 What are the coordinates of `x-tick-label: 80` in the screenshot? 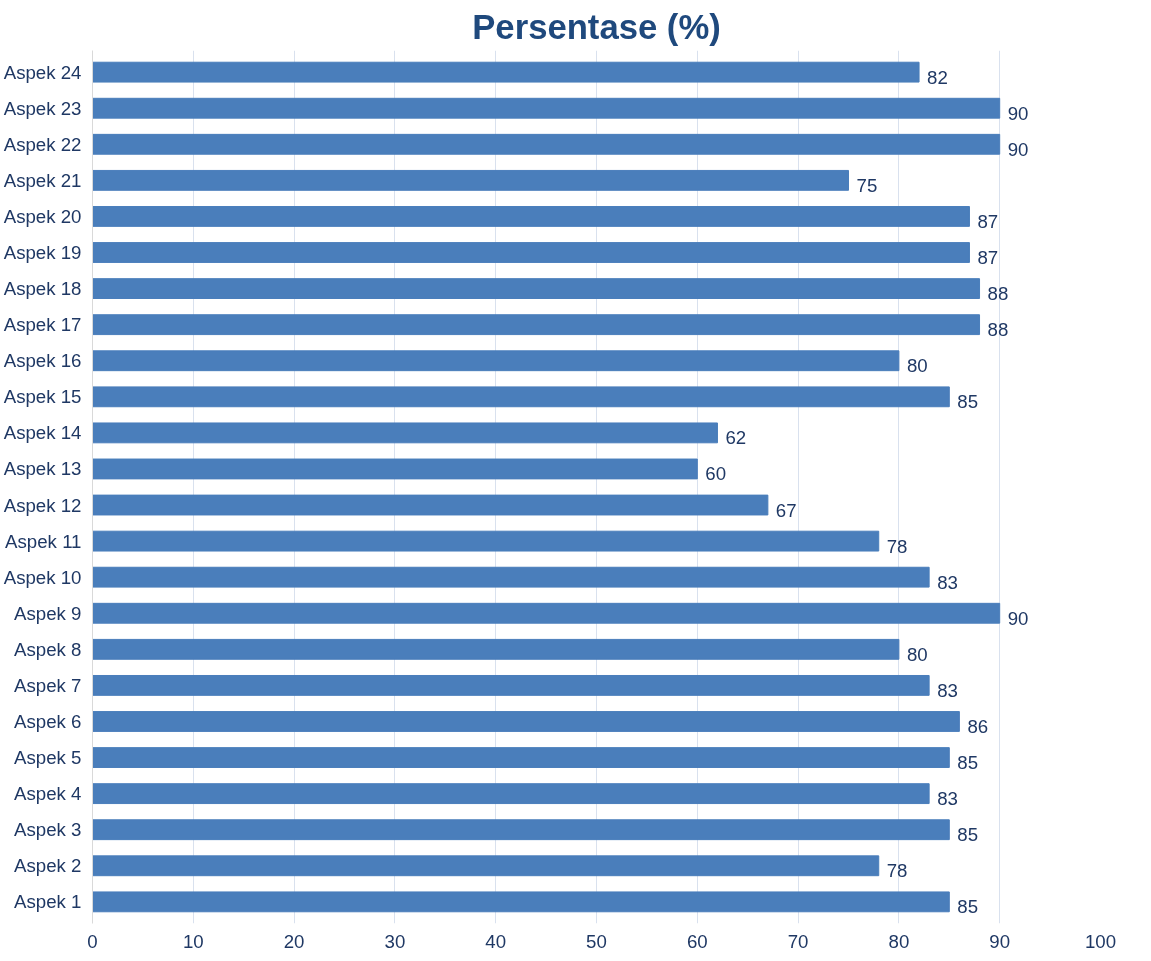 It's located at (899, 941).